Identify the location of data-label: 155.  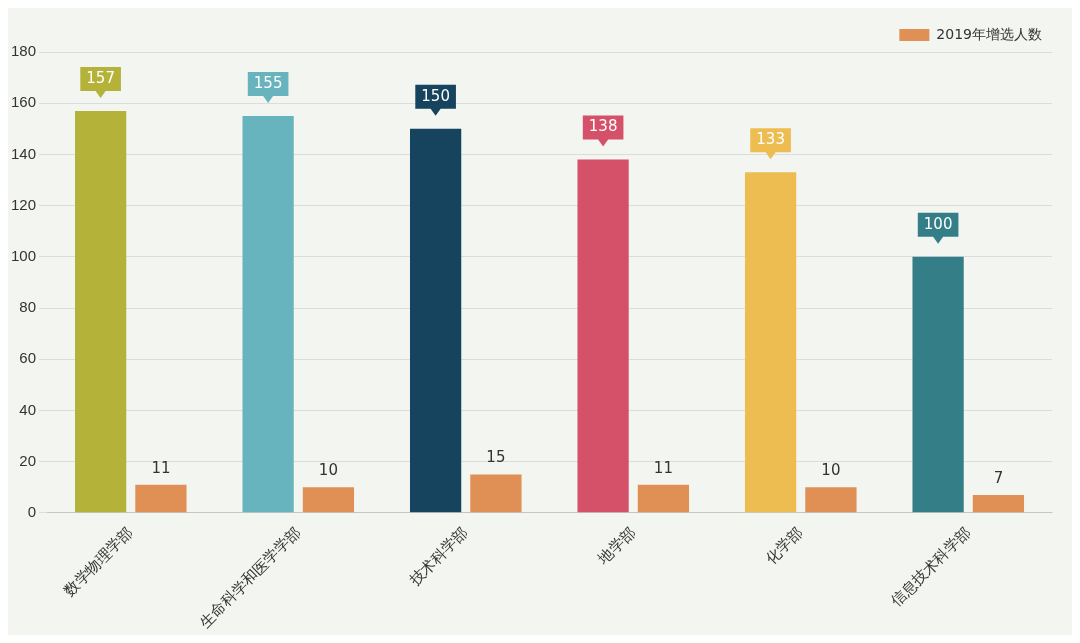
(268, 82).